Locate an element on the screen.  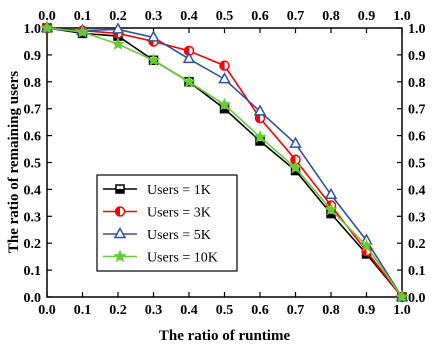
x-tick-label-top: 0.7 is located at coordinates (296, 16).